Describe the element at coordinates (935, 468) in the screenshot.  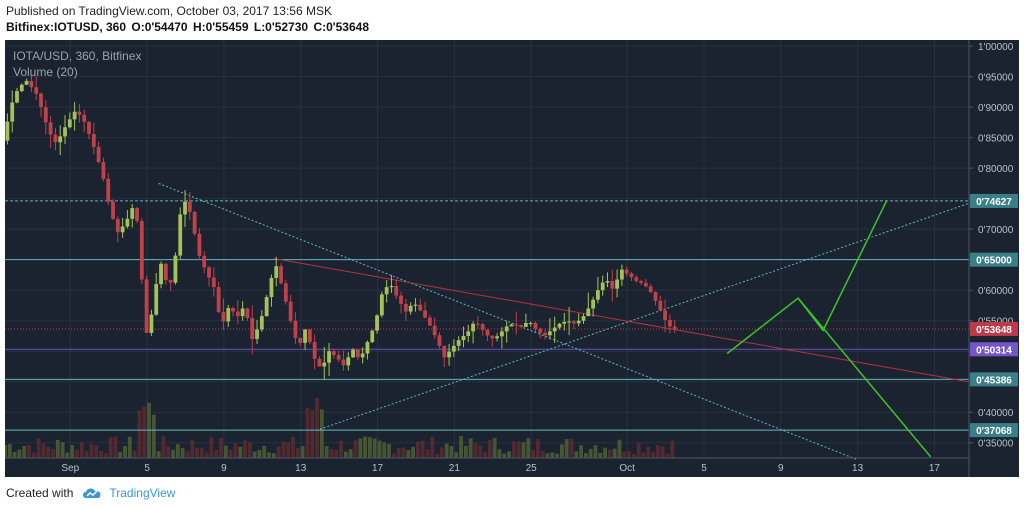
I see `time-tick-label: 17` at that location.